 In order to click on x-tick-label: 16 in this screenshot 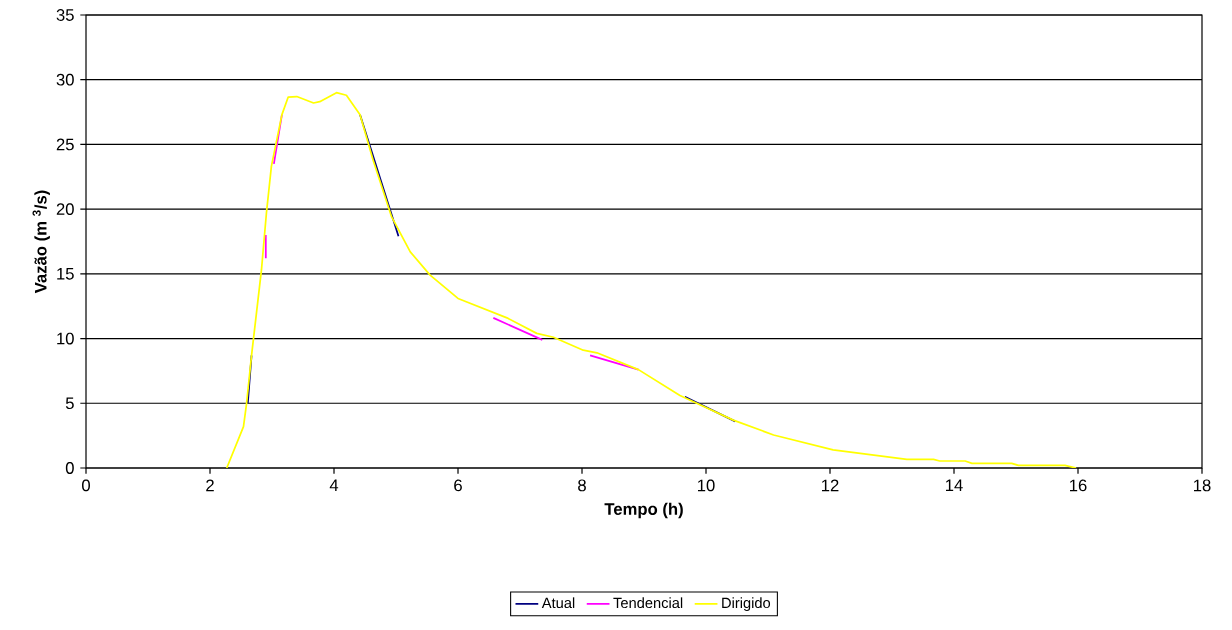, I will do `click(1078, 485)`.